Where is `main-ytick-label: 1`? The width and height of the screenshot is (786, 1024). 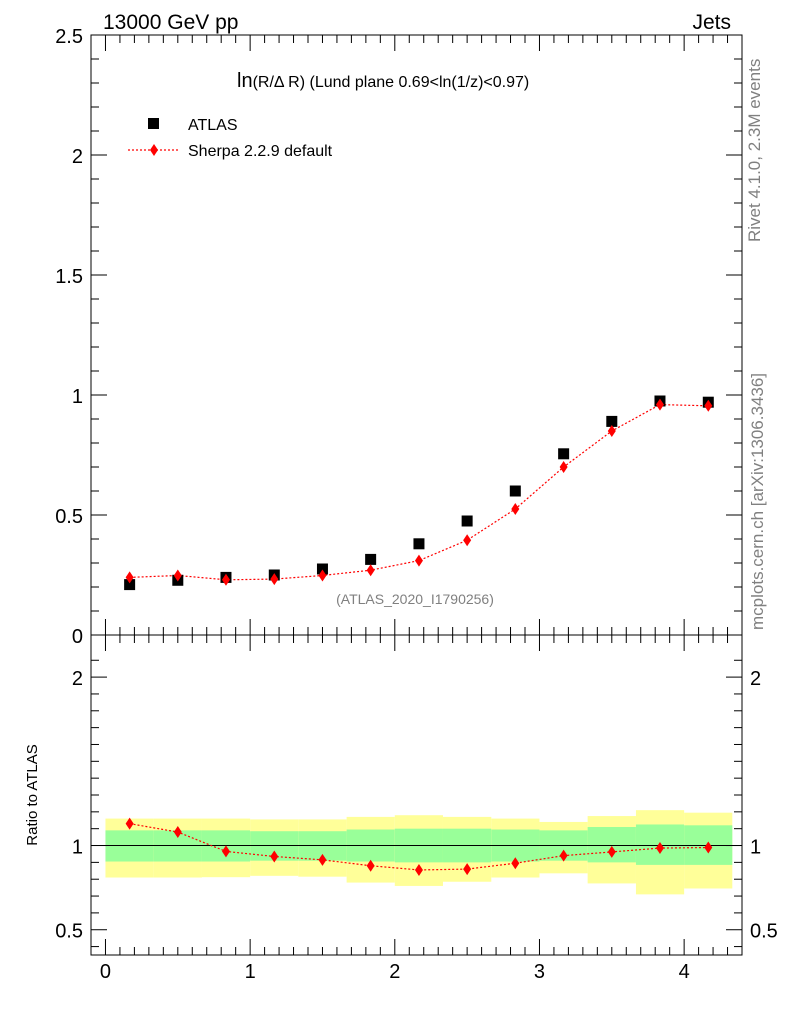
main-ytick-label: 1 is located at coordinates (77, 397).